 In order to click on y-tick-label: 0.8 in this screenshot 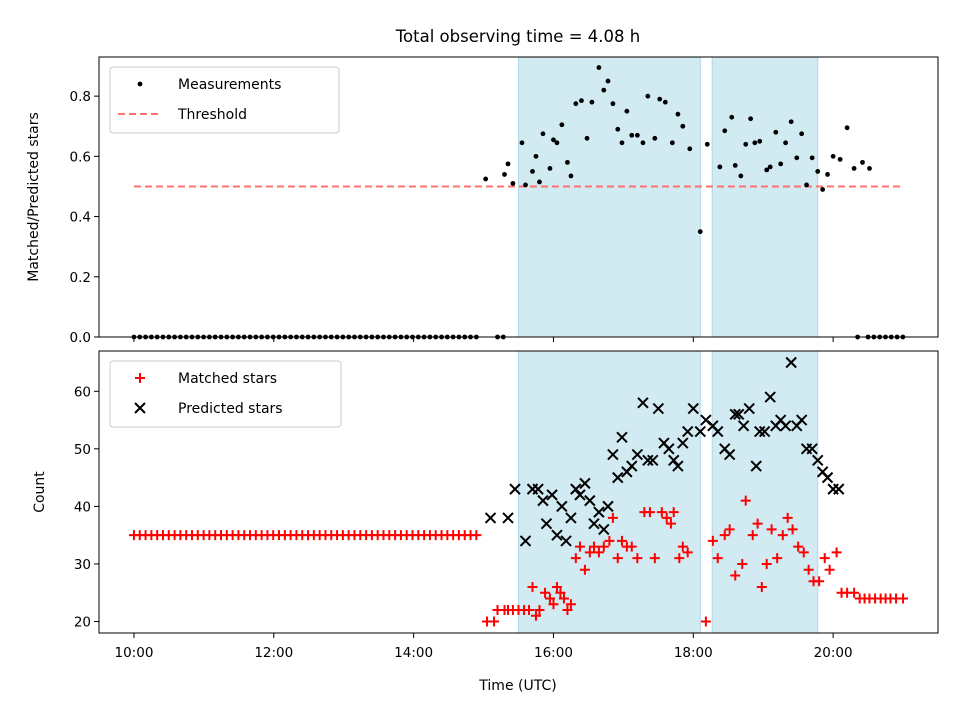, I will do `click(80, 97)`.